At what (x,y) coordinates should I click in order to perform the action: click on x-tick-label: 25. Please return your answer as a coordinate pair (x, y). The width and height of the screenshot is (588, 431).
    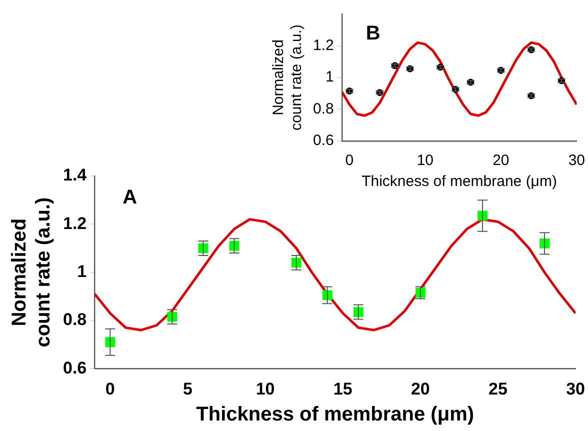
    Looking at the image, I should click on (498, 388).